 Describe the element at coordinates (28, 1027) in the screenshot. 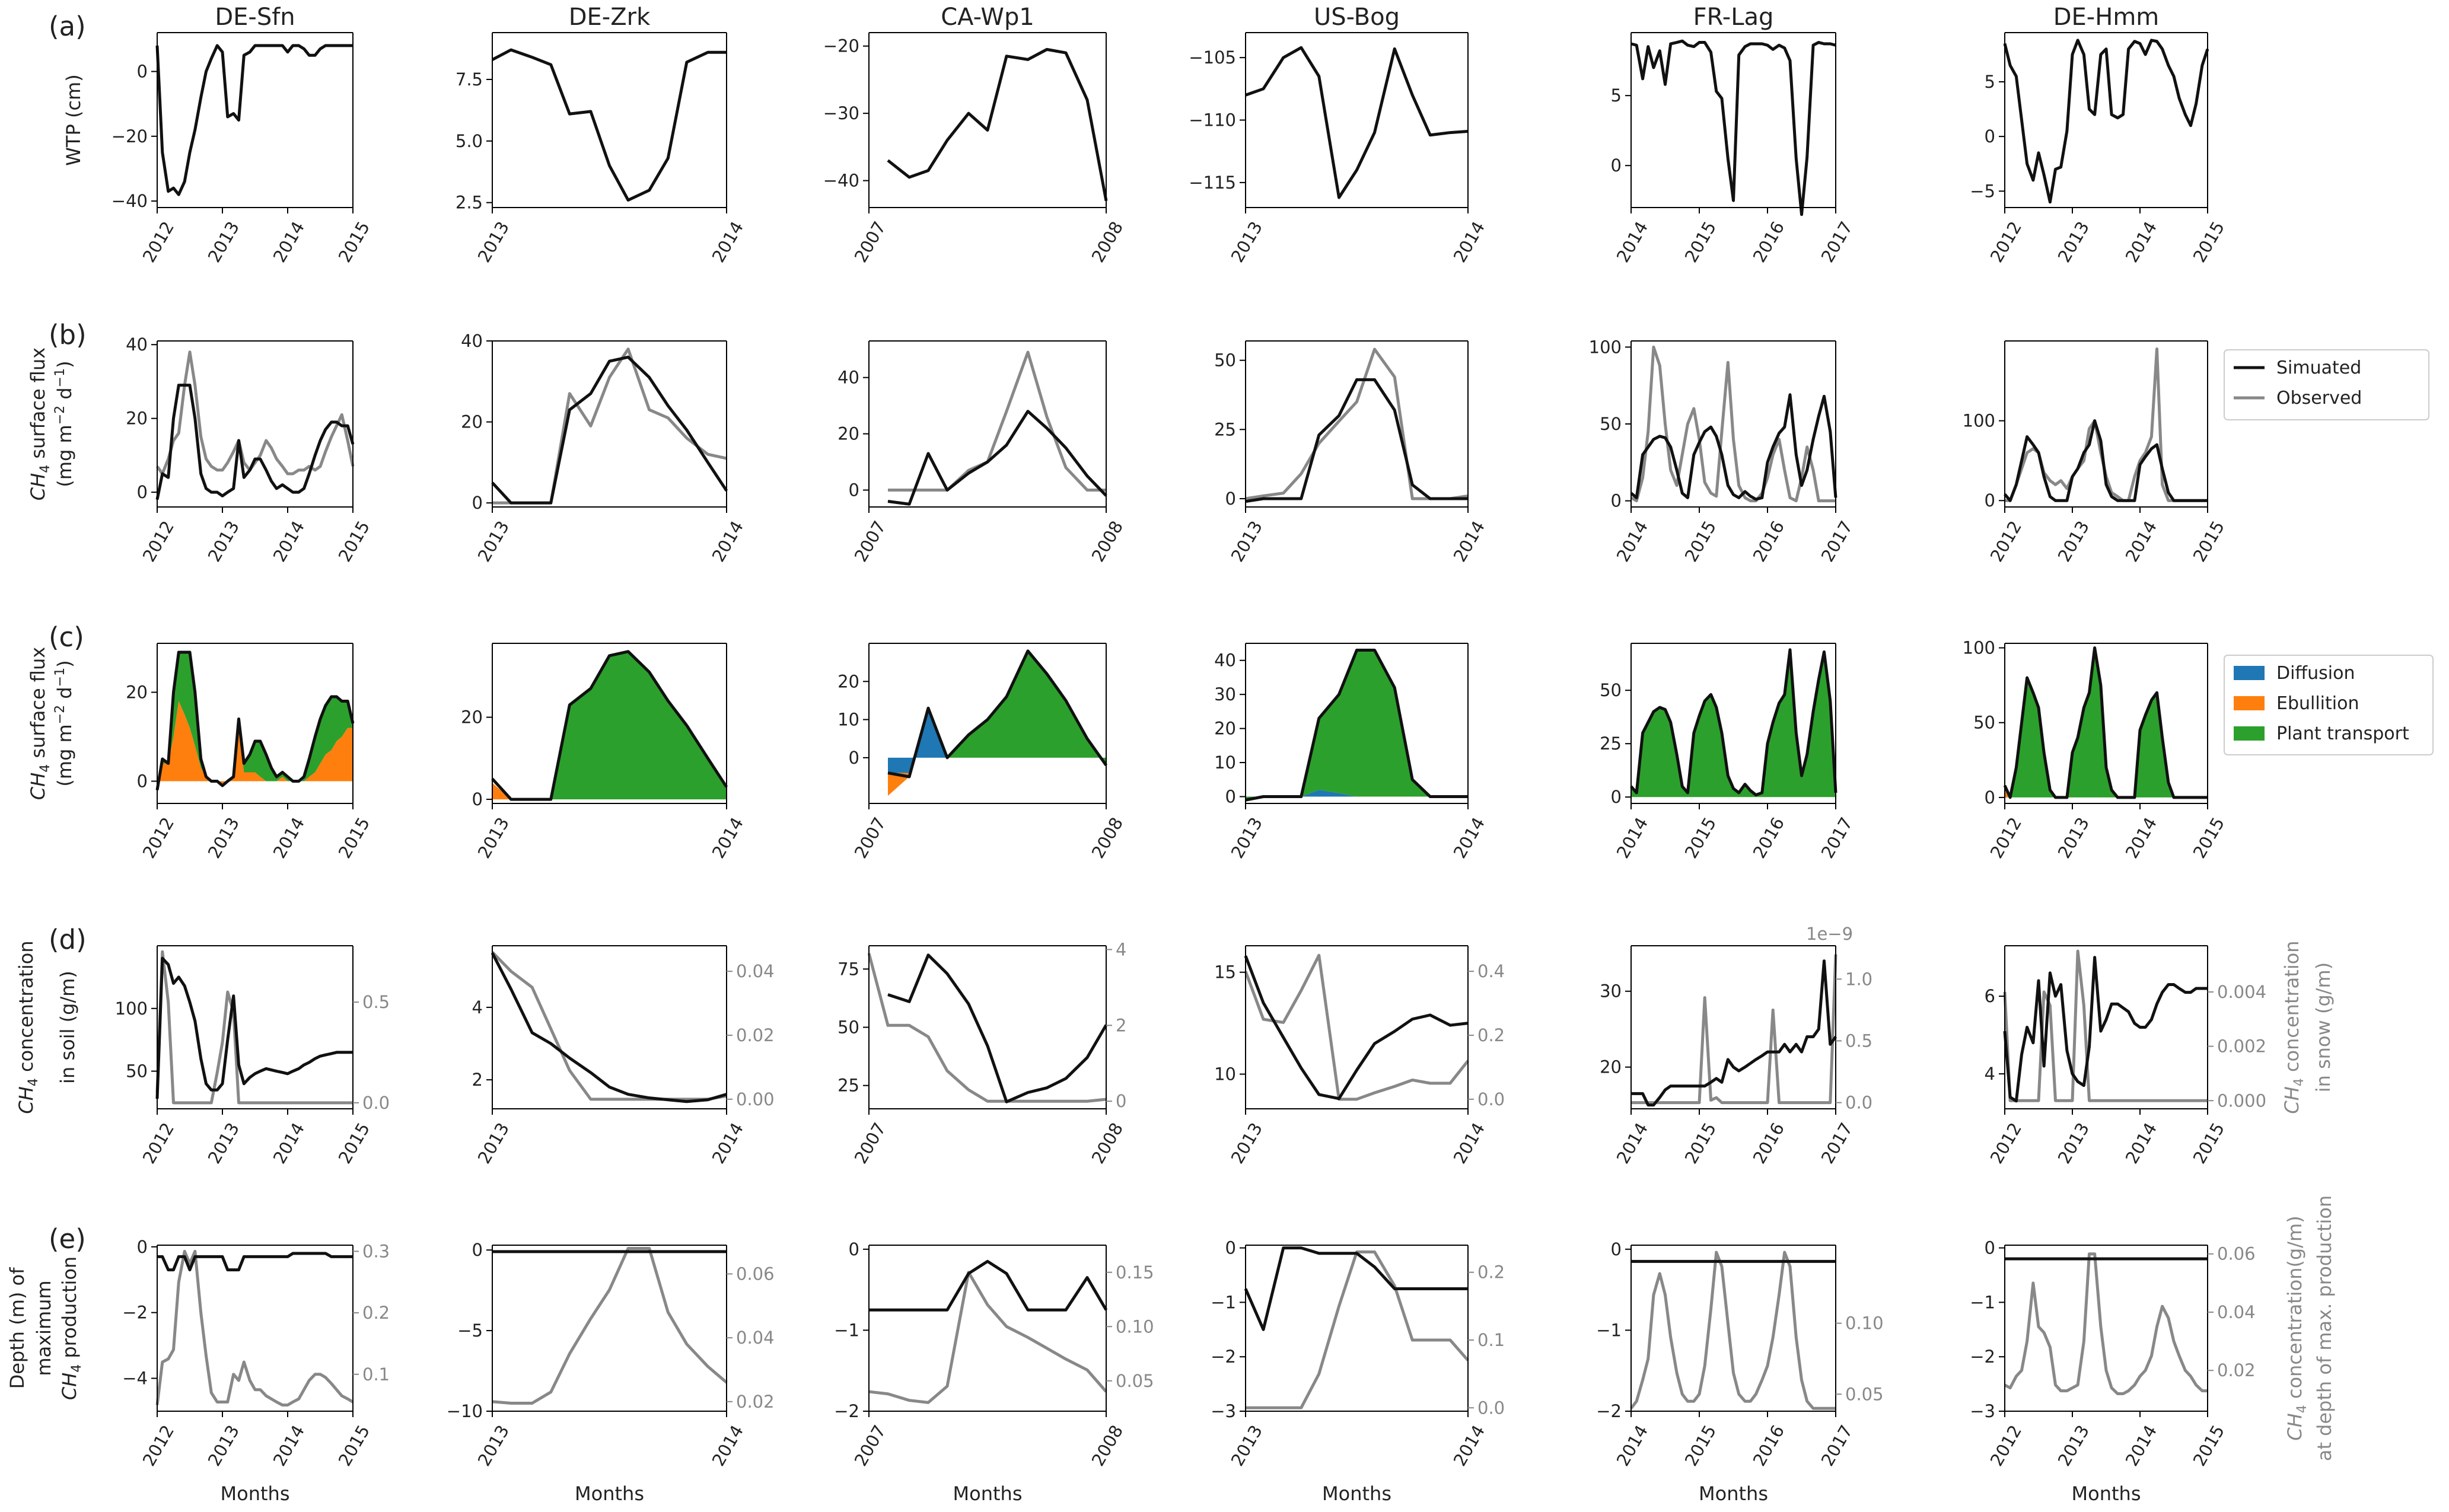

I see `y-axis-label: CH4​ concentration` at that location.